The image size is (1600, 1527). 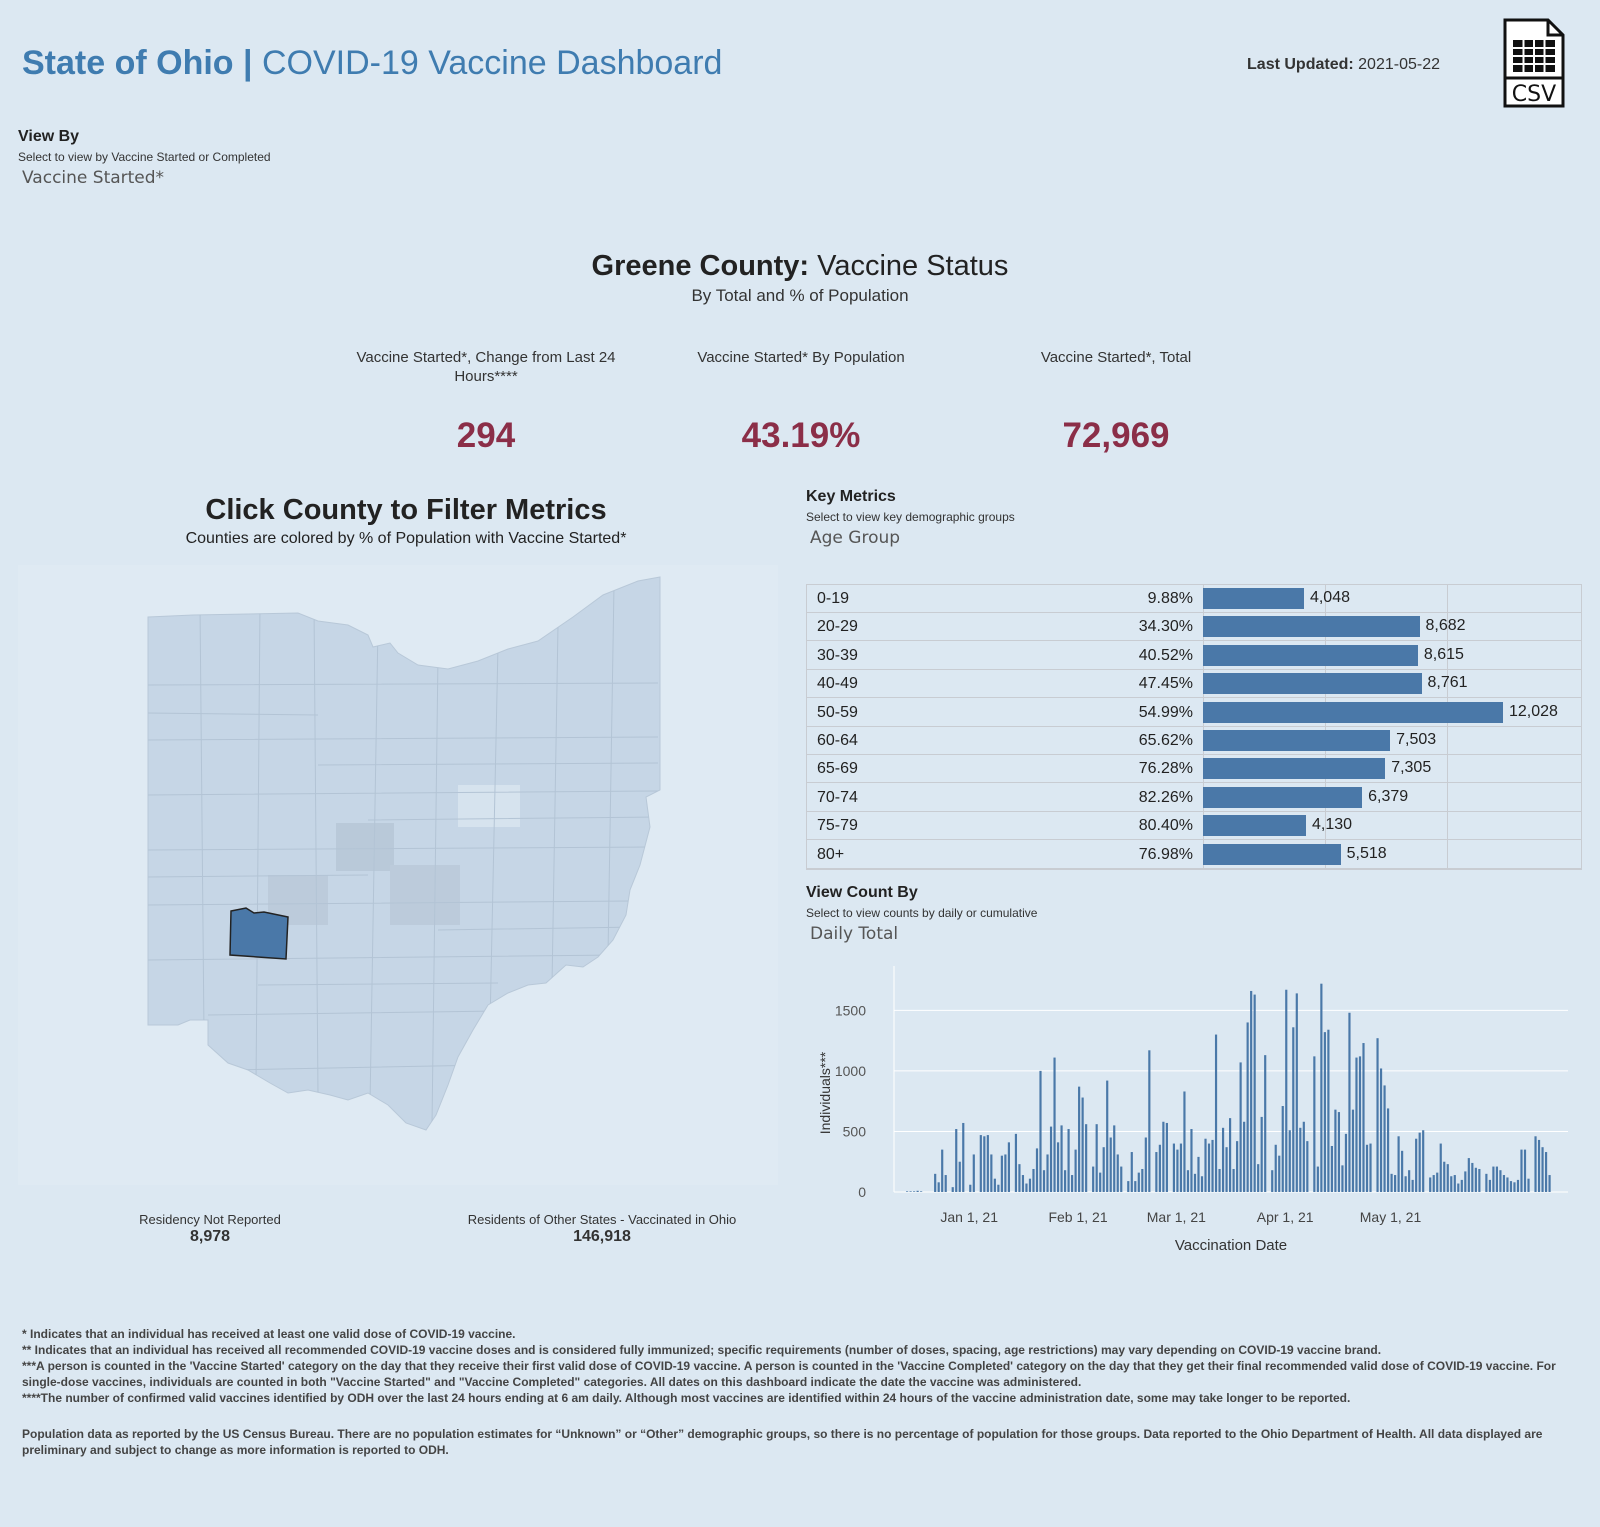 I want to click on age-group-label: 60-64, so click(x=837, y=740).